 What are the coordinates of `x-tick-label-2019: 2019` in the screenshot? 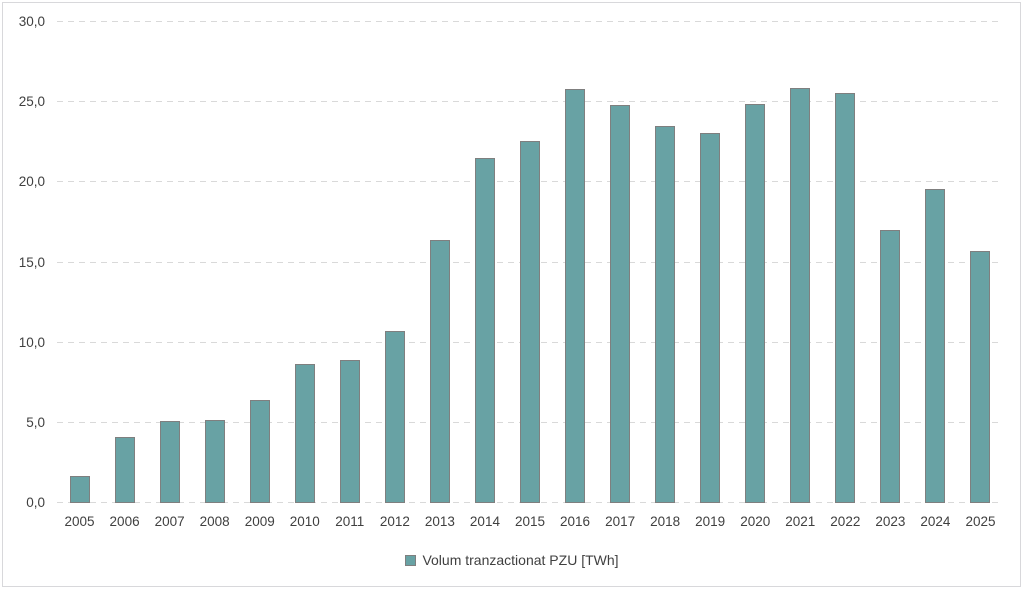 It's located at (710, 521).